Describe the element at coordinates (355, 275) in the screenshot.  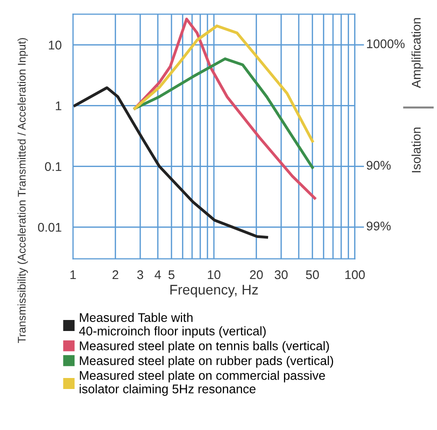
I see `x-tick-label: 100` at that location.